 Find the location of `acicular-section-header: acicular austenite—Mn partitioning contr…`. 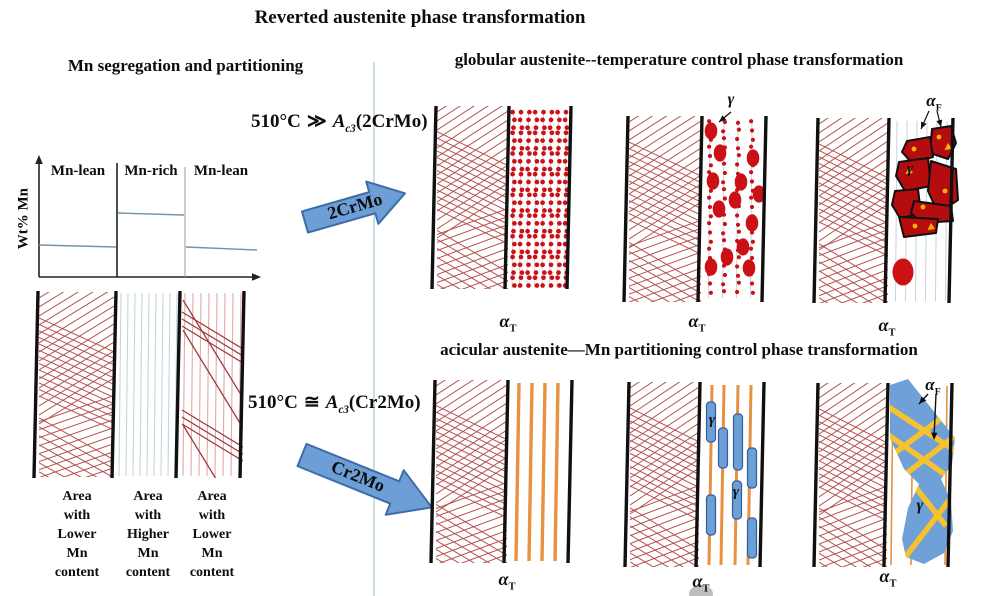

acicular-section-header: acicular austenite—Mn partitioning contr… is located at coordinates (679, 349).